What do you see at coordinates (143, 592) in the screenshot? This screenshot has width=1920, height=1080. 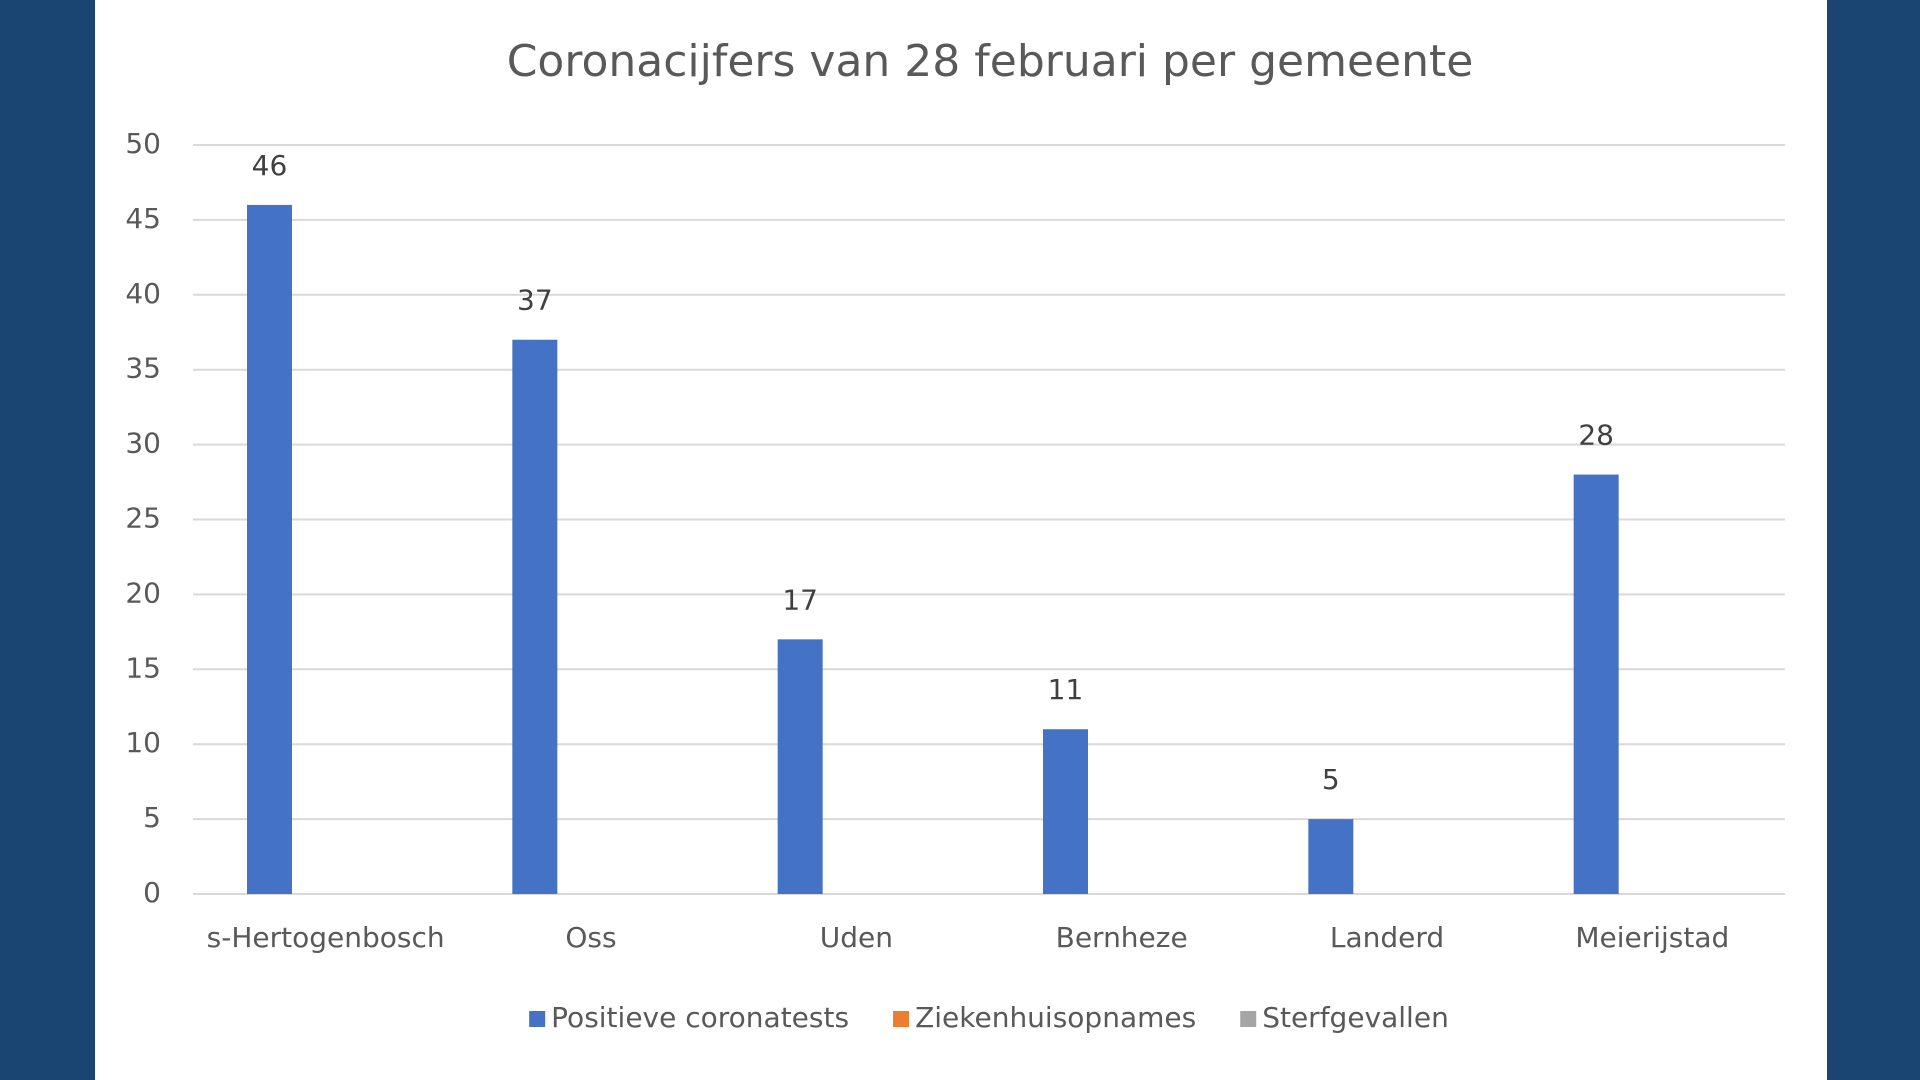 I see `y-tick-label: 20` at bounding box center [143, 592].